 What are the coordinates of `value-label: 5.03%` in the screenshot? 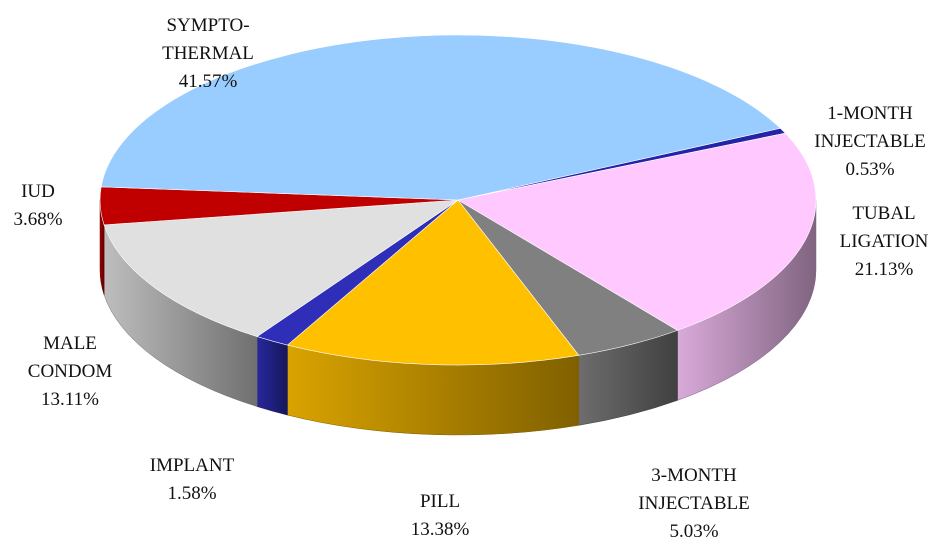 It's located at (694, 531).